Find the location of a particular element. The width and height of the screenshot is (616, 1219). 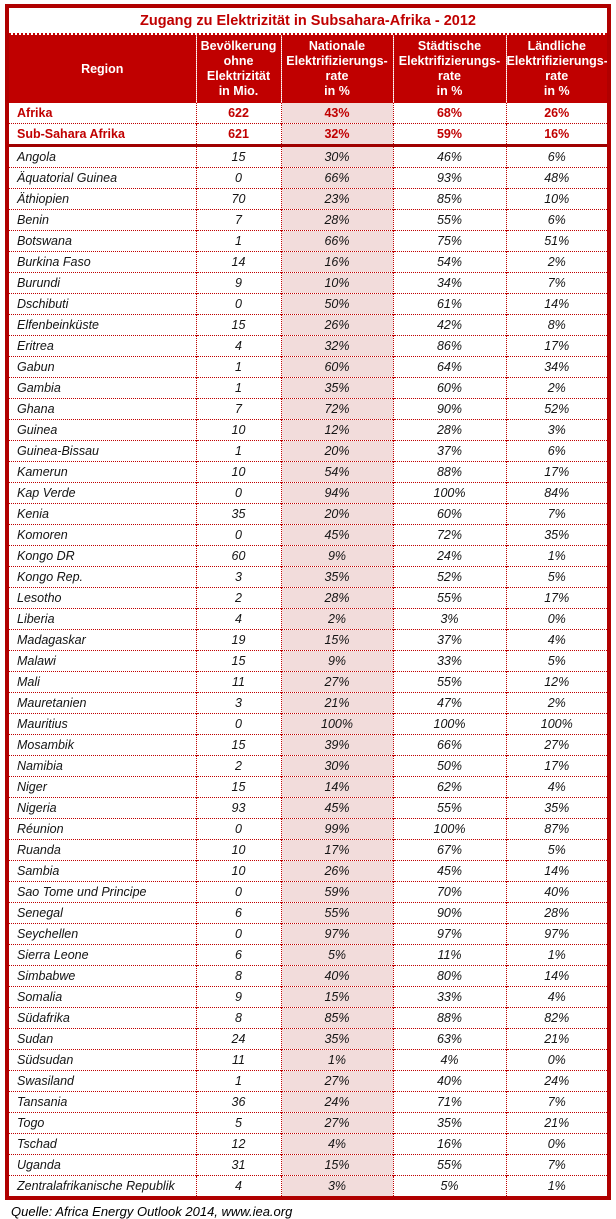

country-row: Madagaskar 19 15% 37% 4% is located at coordinates (308, 640).